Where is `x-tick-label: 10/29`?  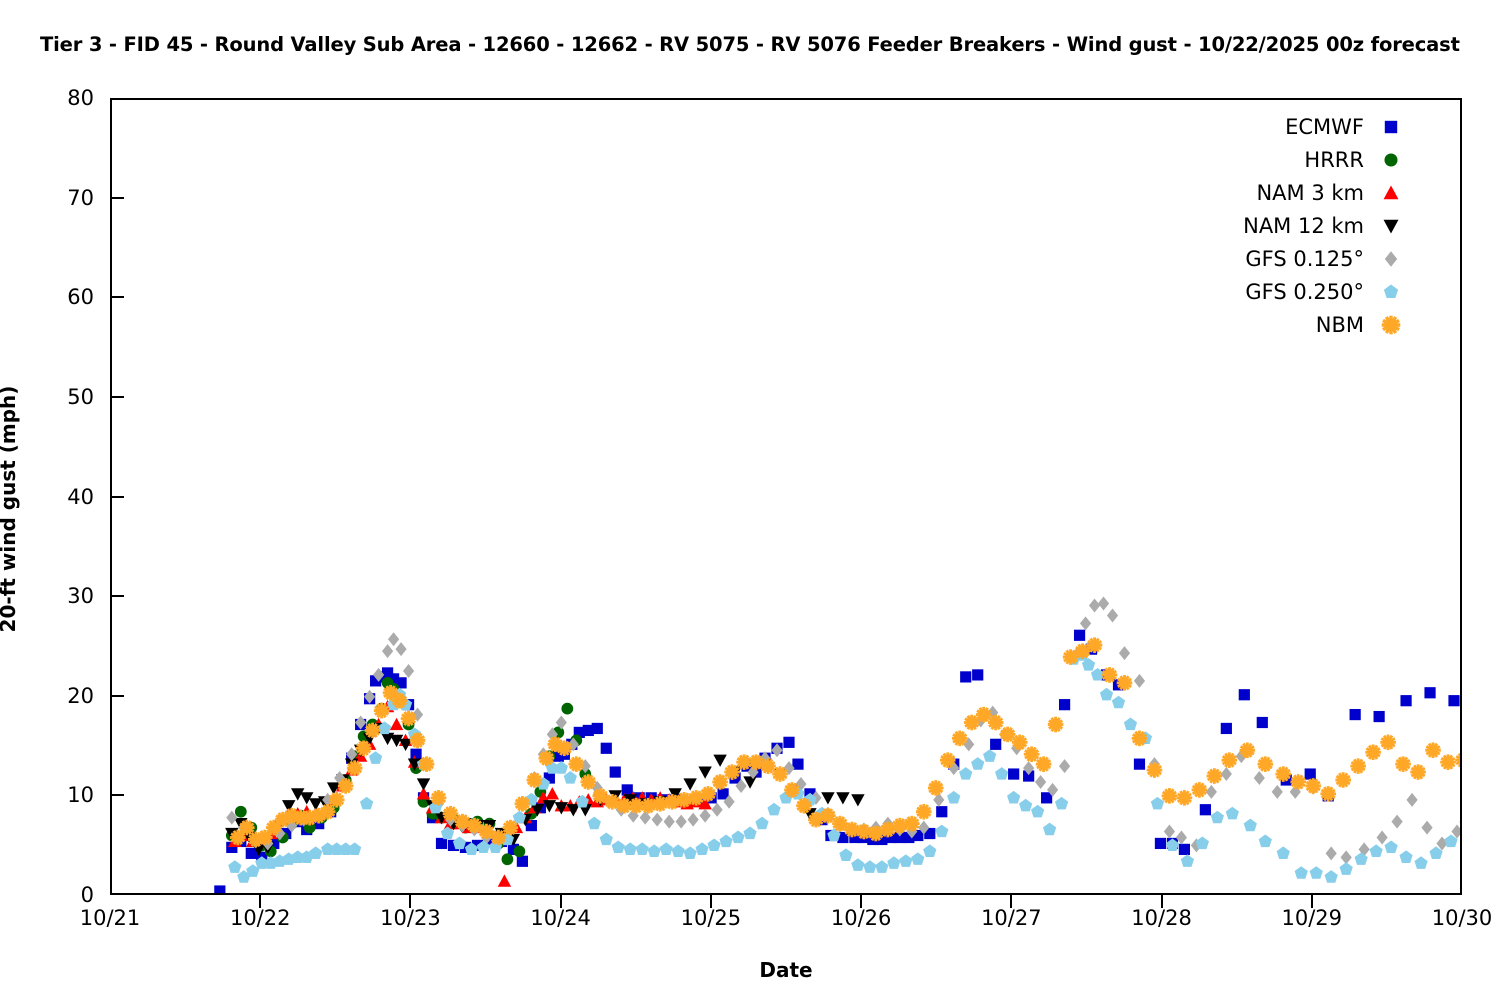 x-tick-label: 10/29 is located at coordinates (1312, 918).